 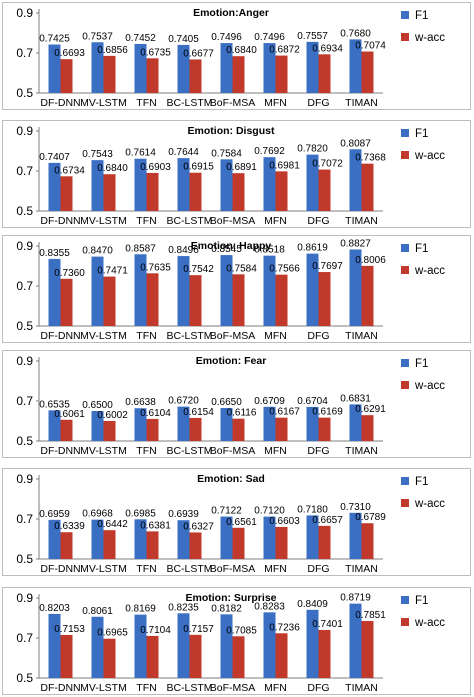 I want to click on data-label-f1: 0.6709, so click(x=269, y=401).